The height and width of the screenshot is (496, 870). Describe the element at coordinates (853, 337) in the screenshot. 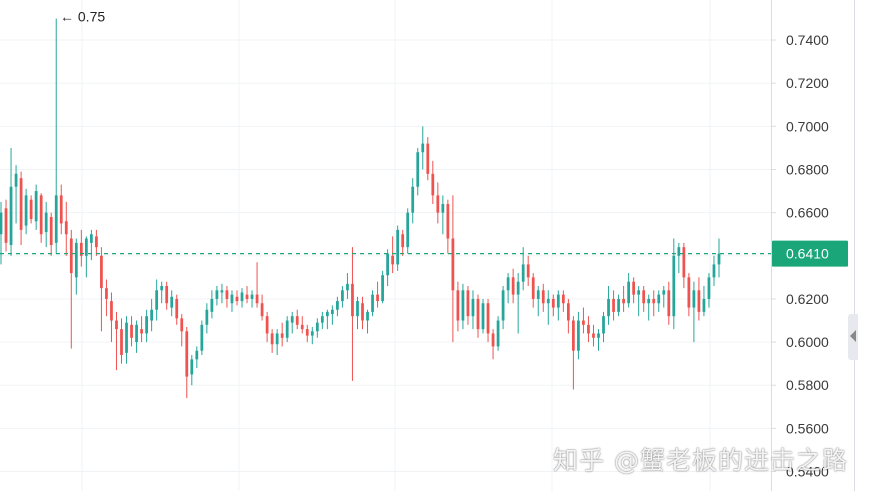

I see `side-panel-toggle` at that location.